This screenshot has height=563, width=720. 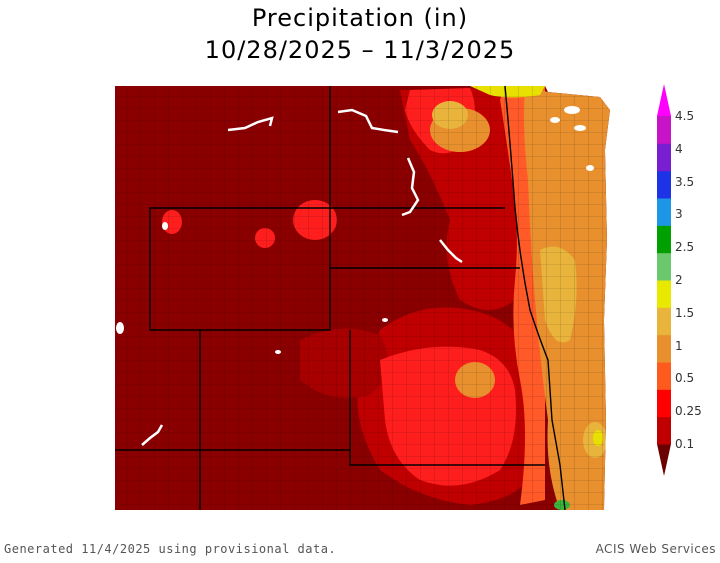 What do you see at coordinates (679, 280) in the screenshot?
I see `legend-label: 2` at bounding box center [679, 280].